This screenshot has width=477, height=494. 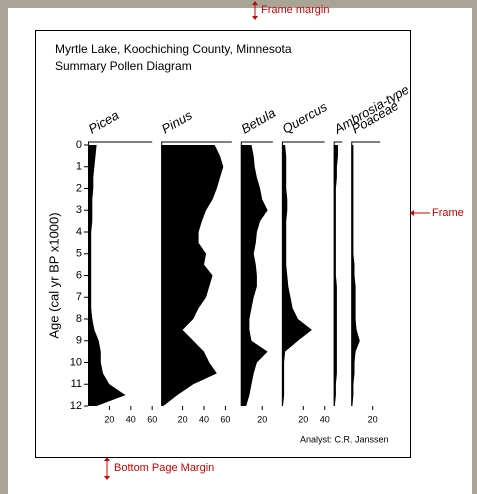 What do you see at coordinates (448, 213) in the screenshot?
I see `annotation-frame: Frame` at bounding box center [448, 213].